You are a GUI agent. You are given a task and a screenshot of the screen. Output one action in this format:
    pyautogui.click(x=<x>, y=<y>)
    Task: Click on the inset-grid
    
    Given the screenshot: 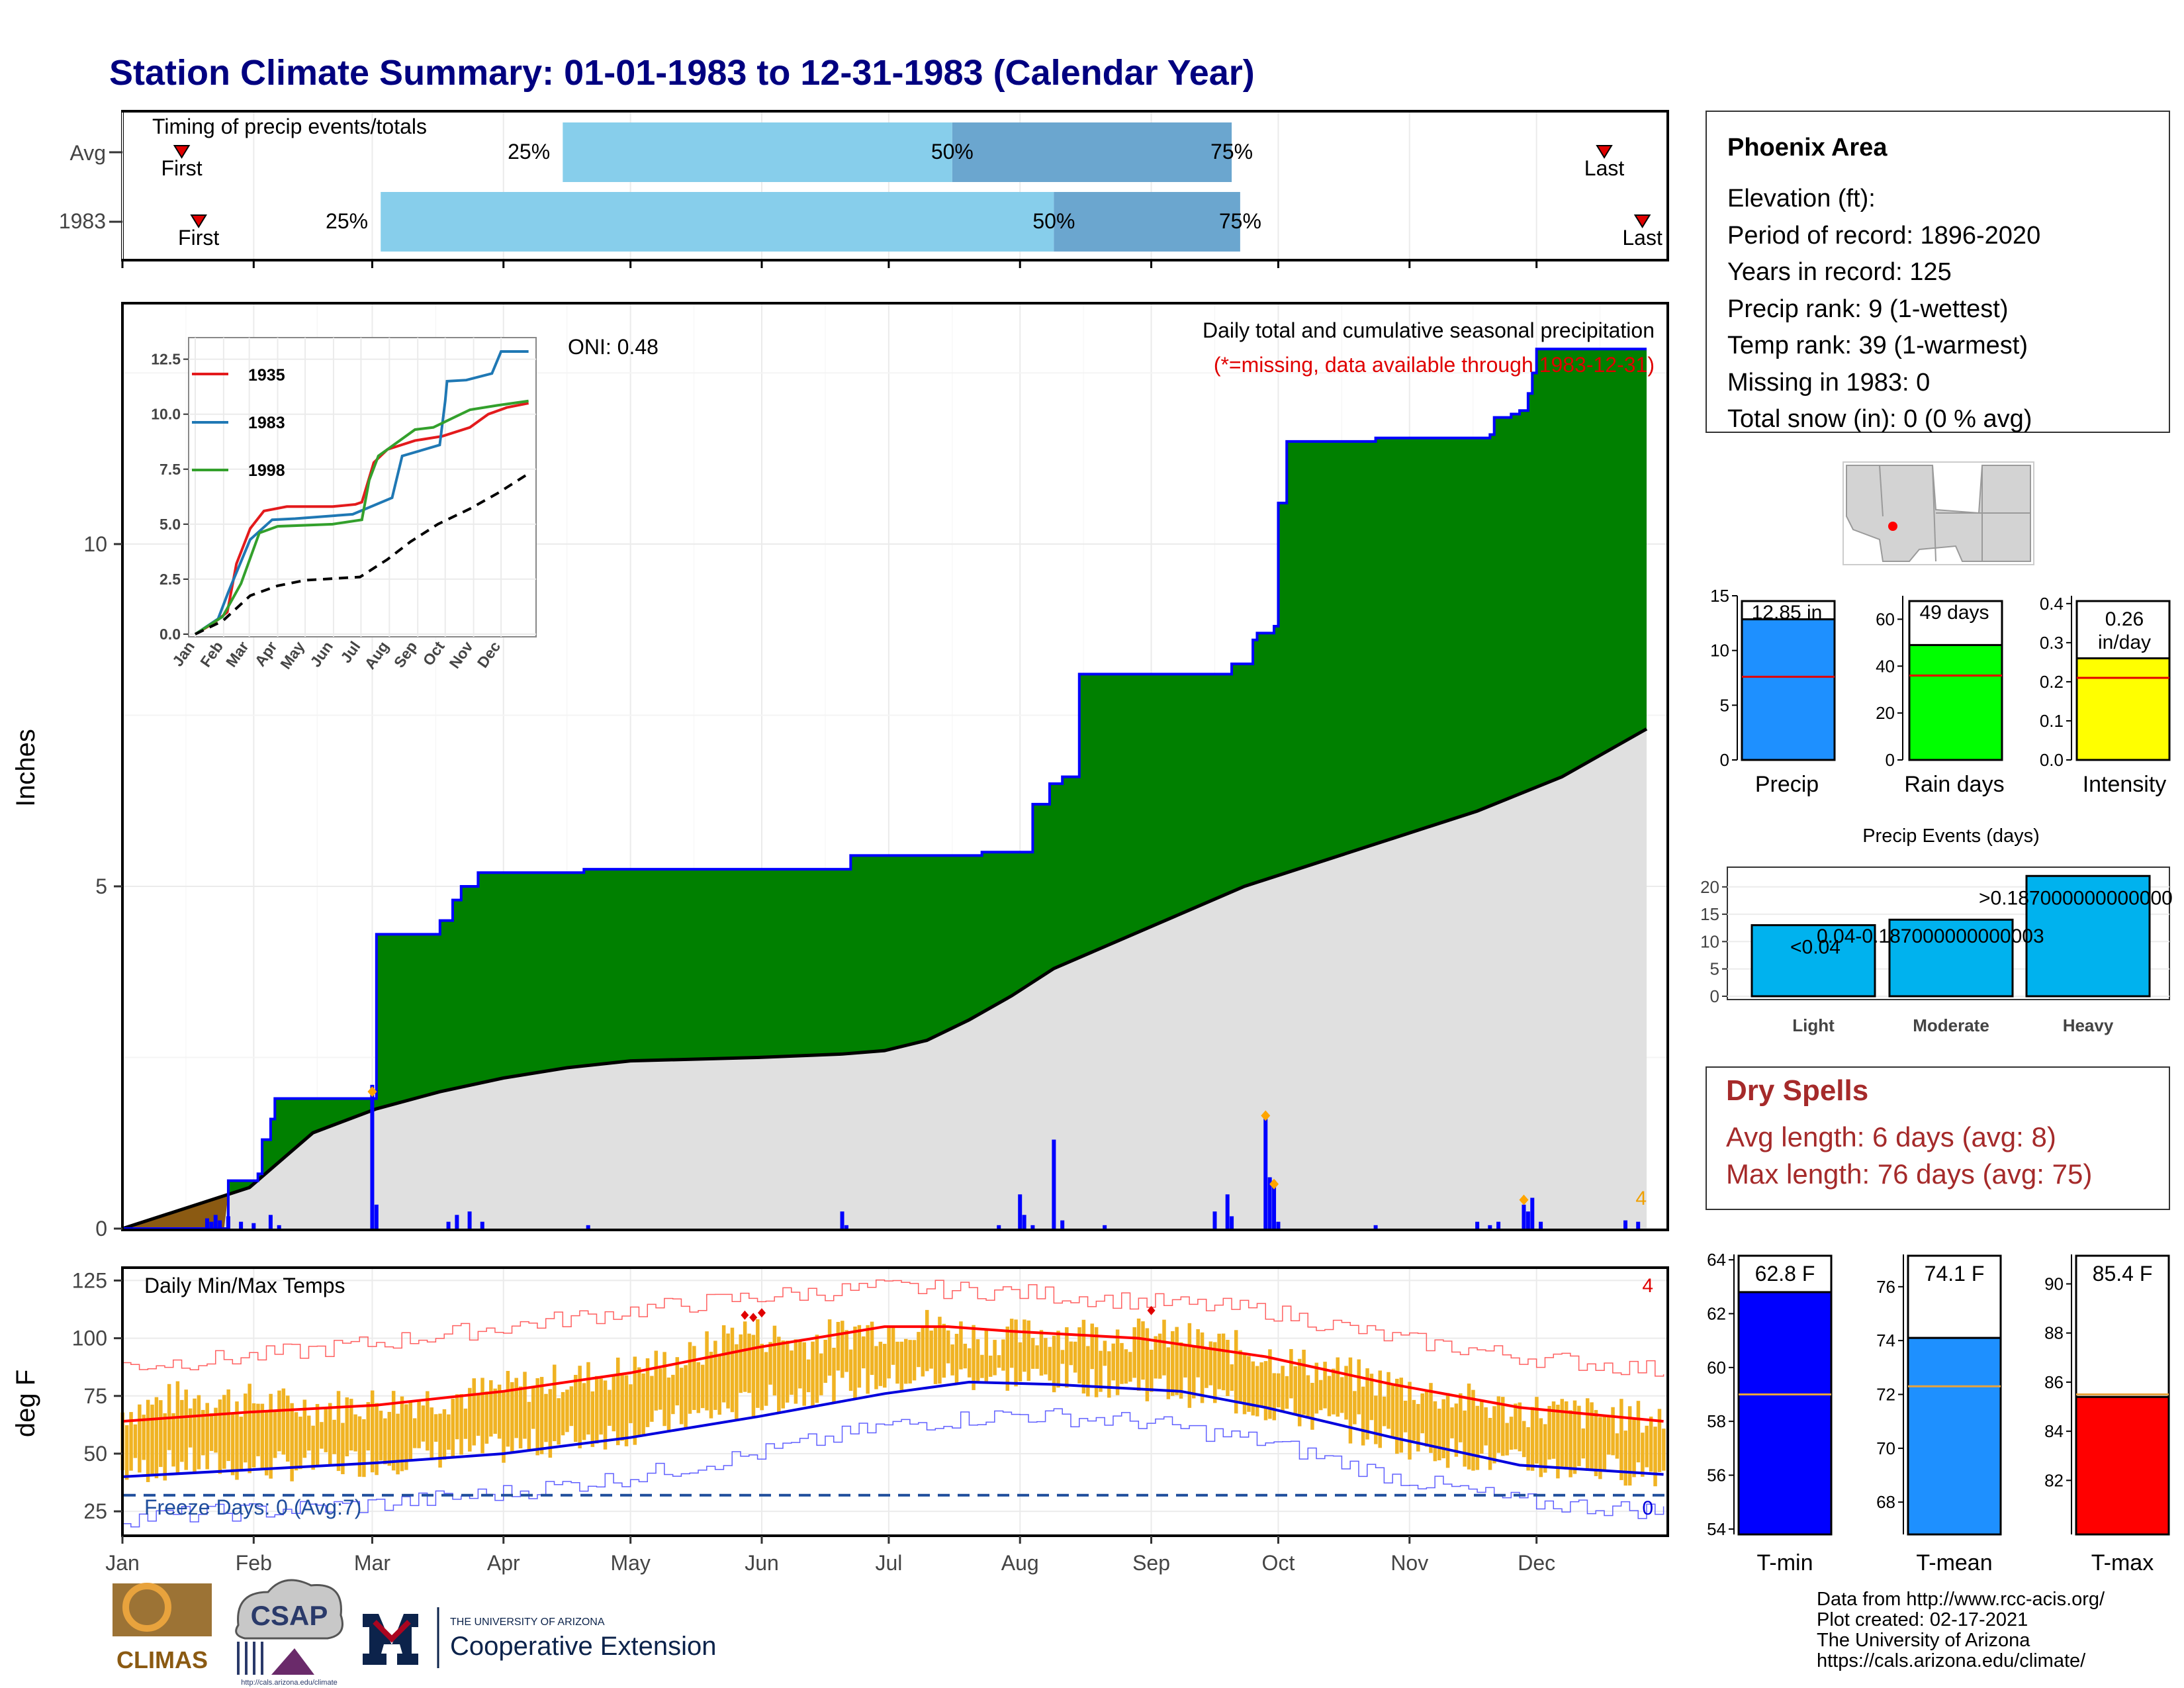 What is the action you would take?
    pyautogui.click(x=363, y=487)
    